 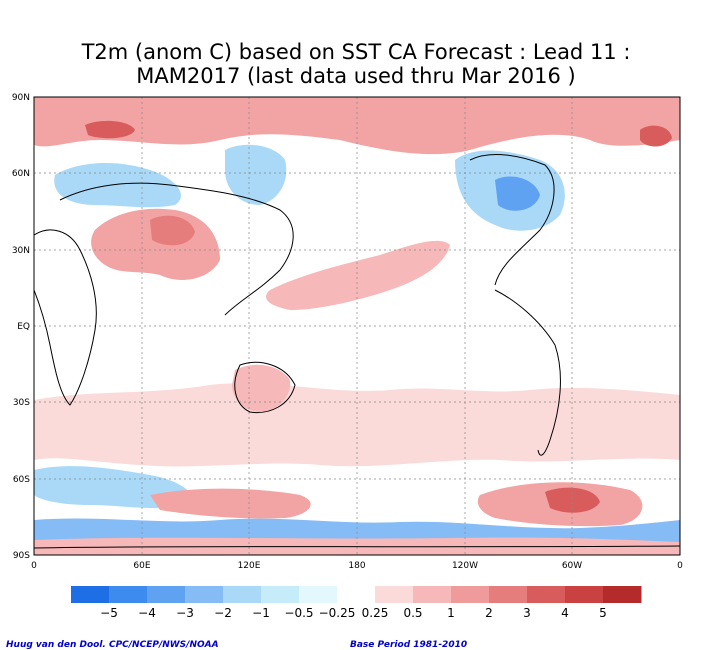 What do you see at coordinates (21, 556) in the screenshot?
I see `lat-label: 90S` at bounding box center [21, 556].